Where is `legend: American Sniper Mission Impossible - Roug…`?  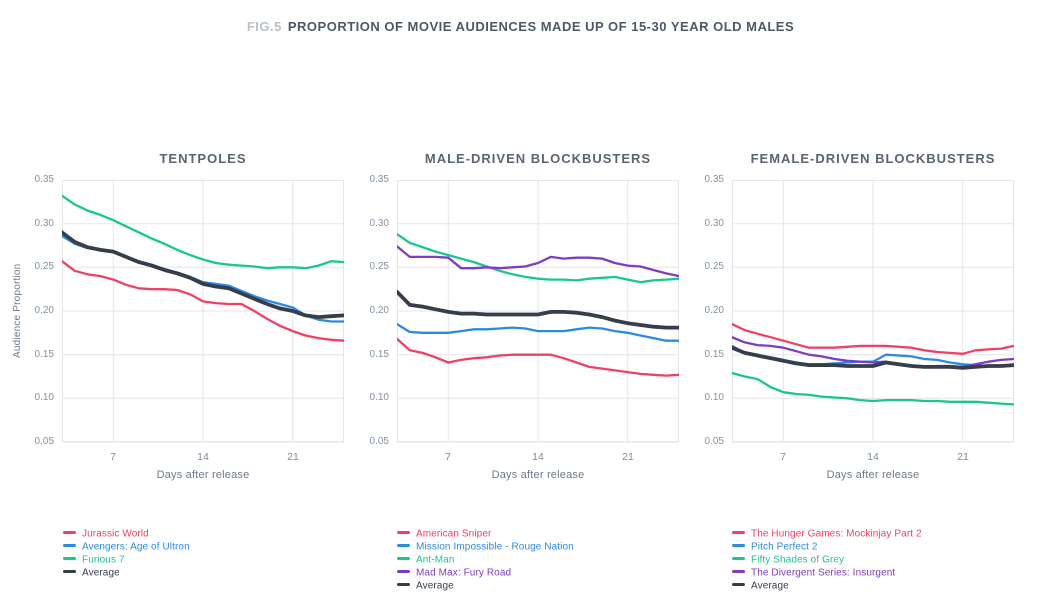
legend: American Sniper Mission Impossible - Roug… is located at coordinates (544, 559).